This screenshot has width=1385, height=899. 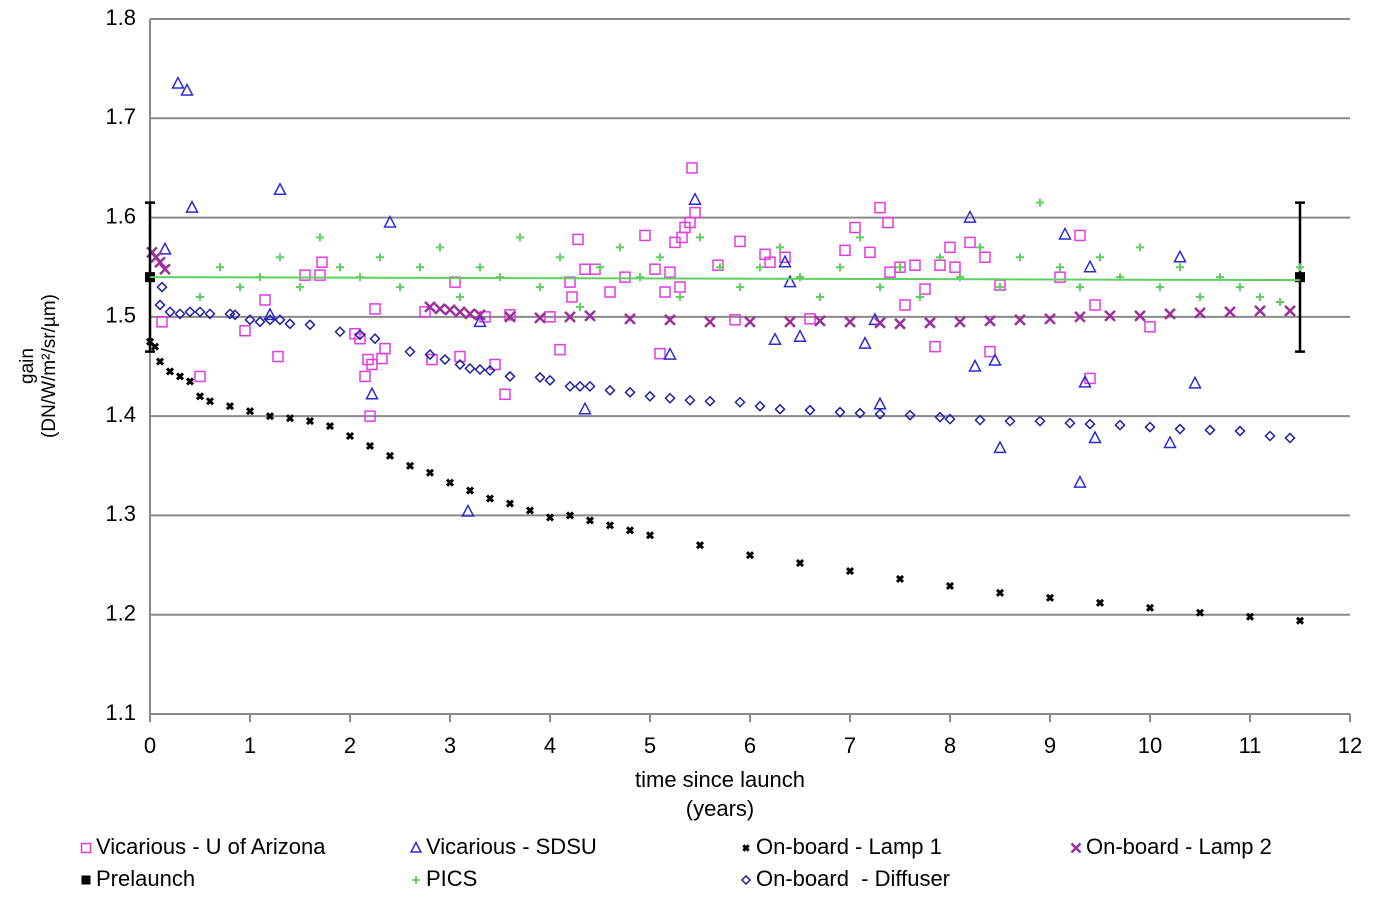 I want to click on x-tick-label: 6, so click(x=750, y=745).